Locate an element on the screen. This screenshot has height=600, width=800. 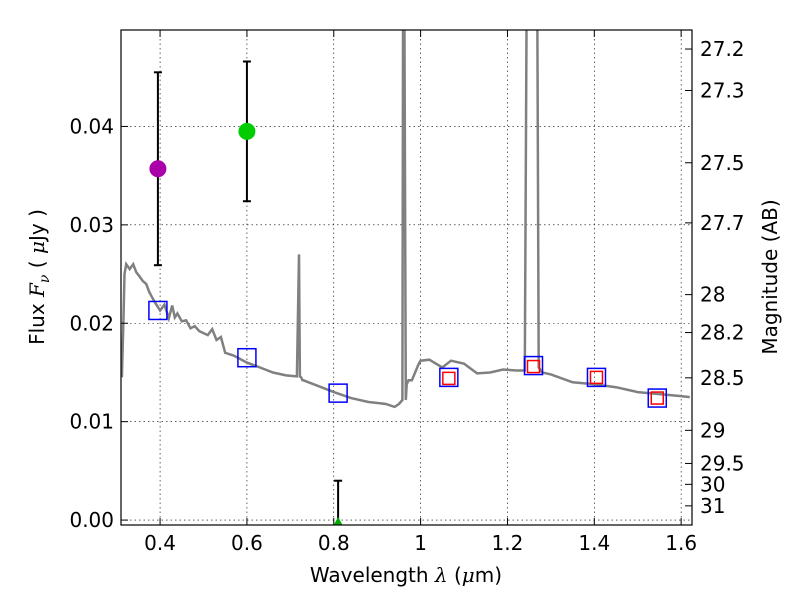
y-tick-label: 0.04 is located at coordinates (91, 126).